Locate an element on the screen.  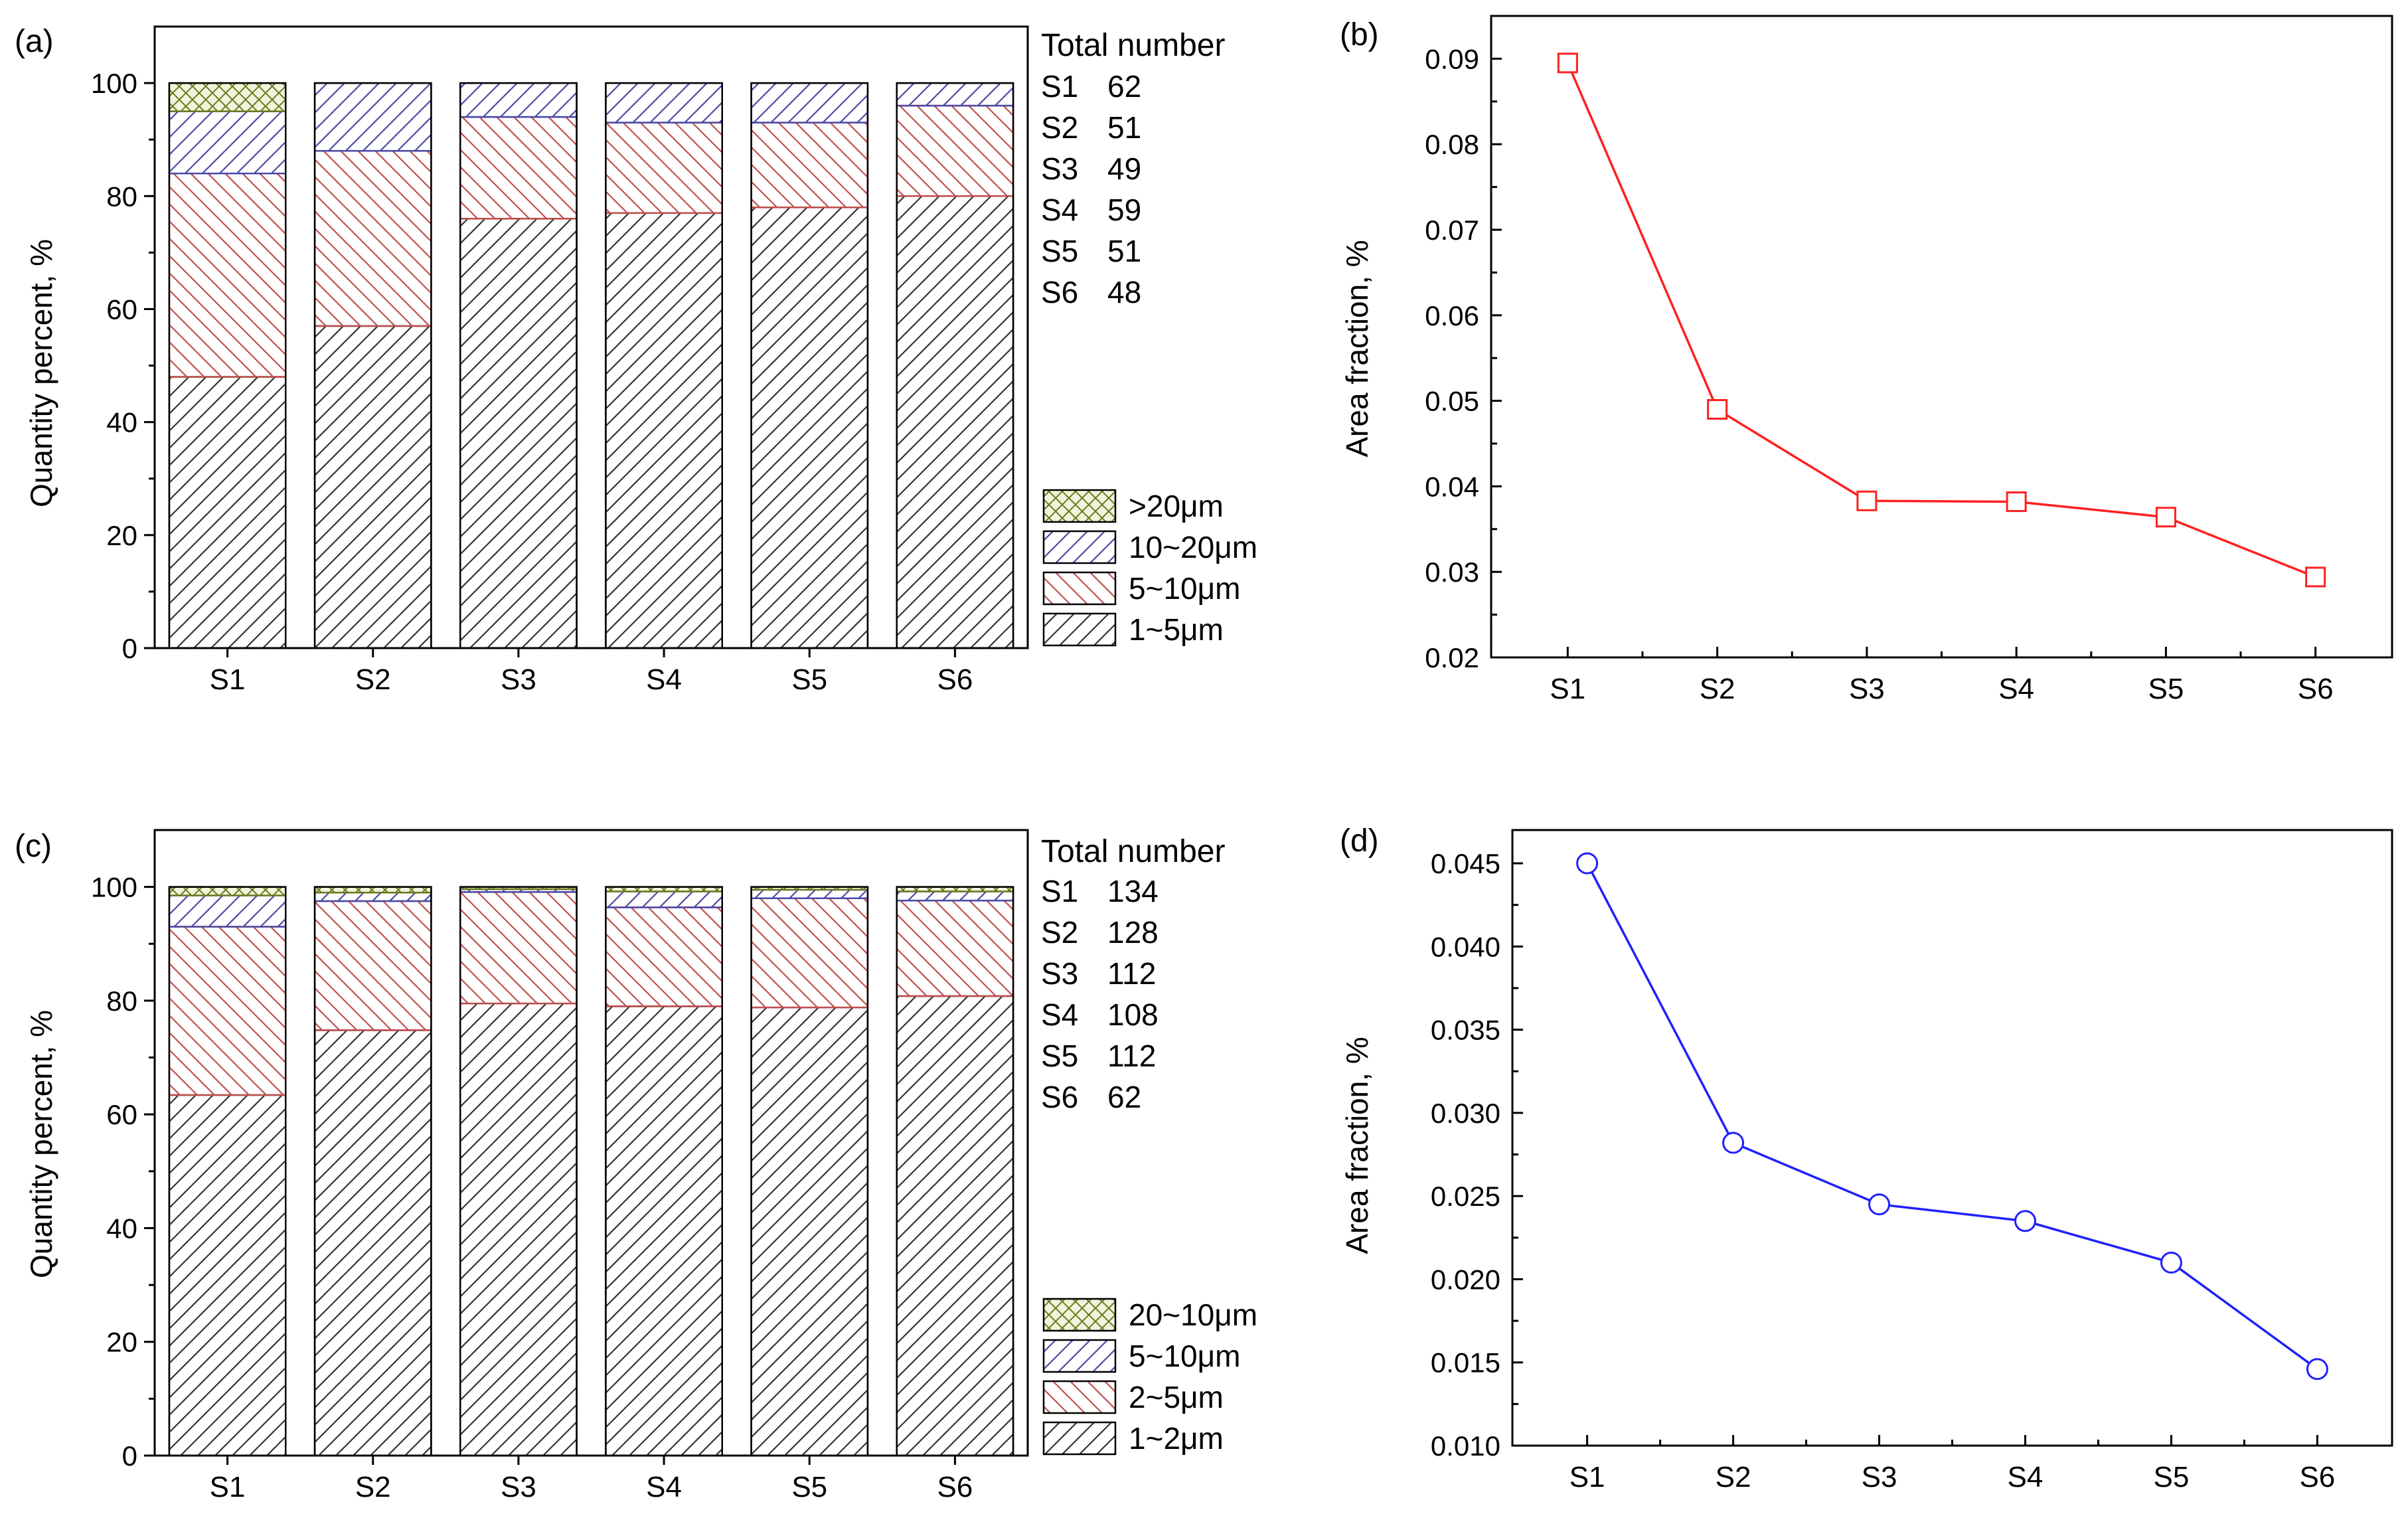
x-tick-label-a: S6 is located at coordinates (955, 679).